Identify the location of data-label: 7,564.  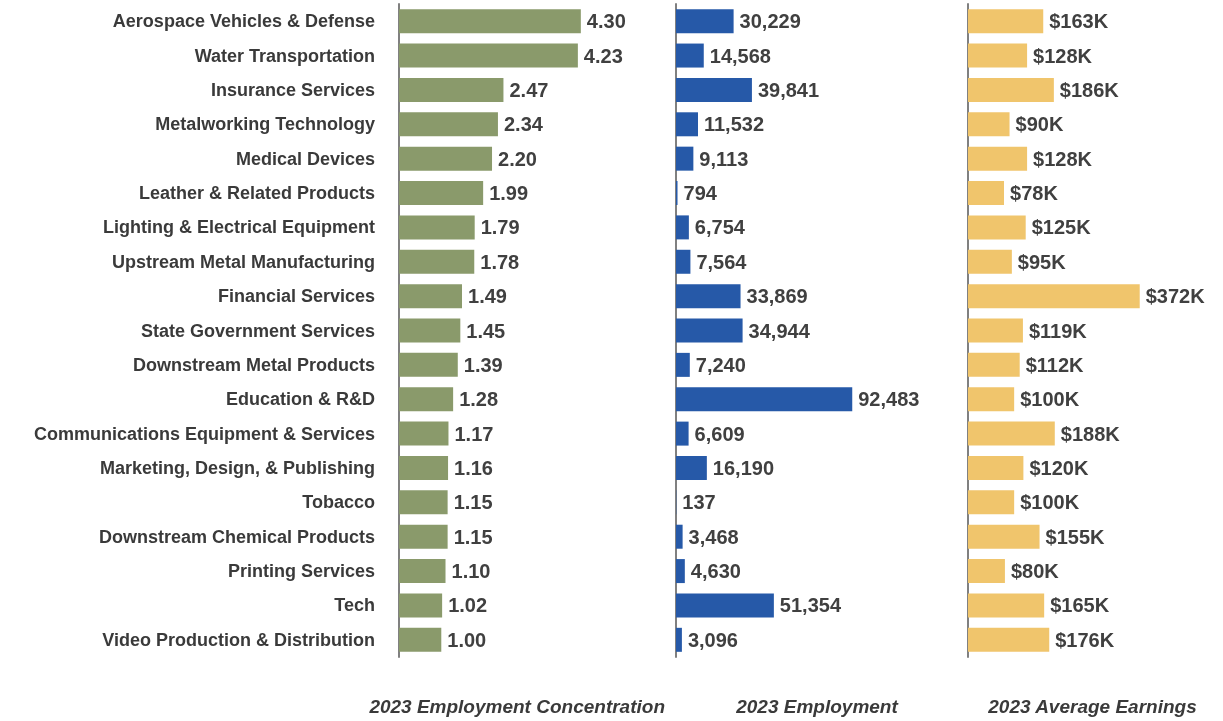
(722, 261).